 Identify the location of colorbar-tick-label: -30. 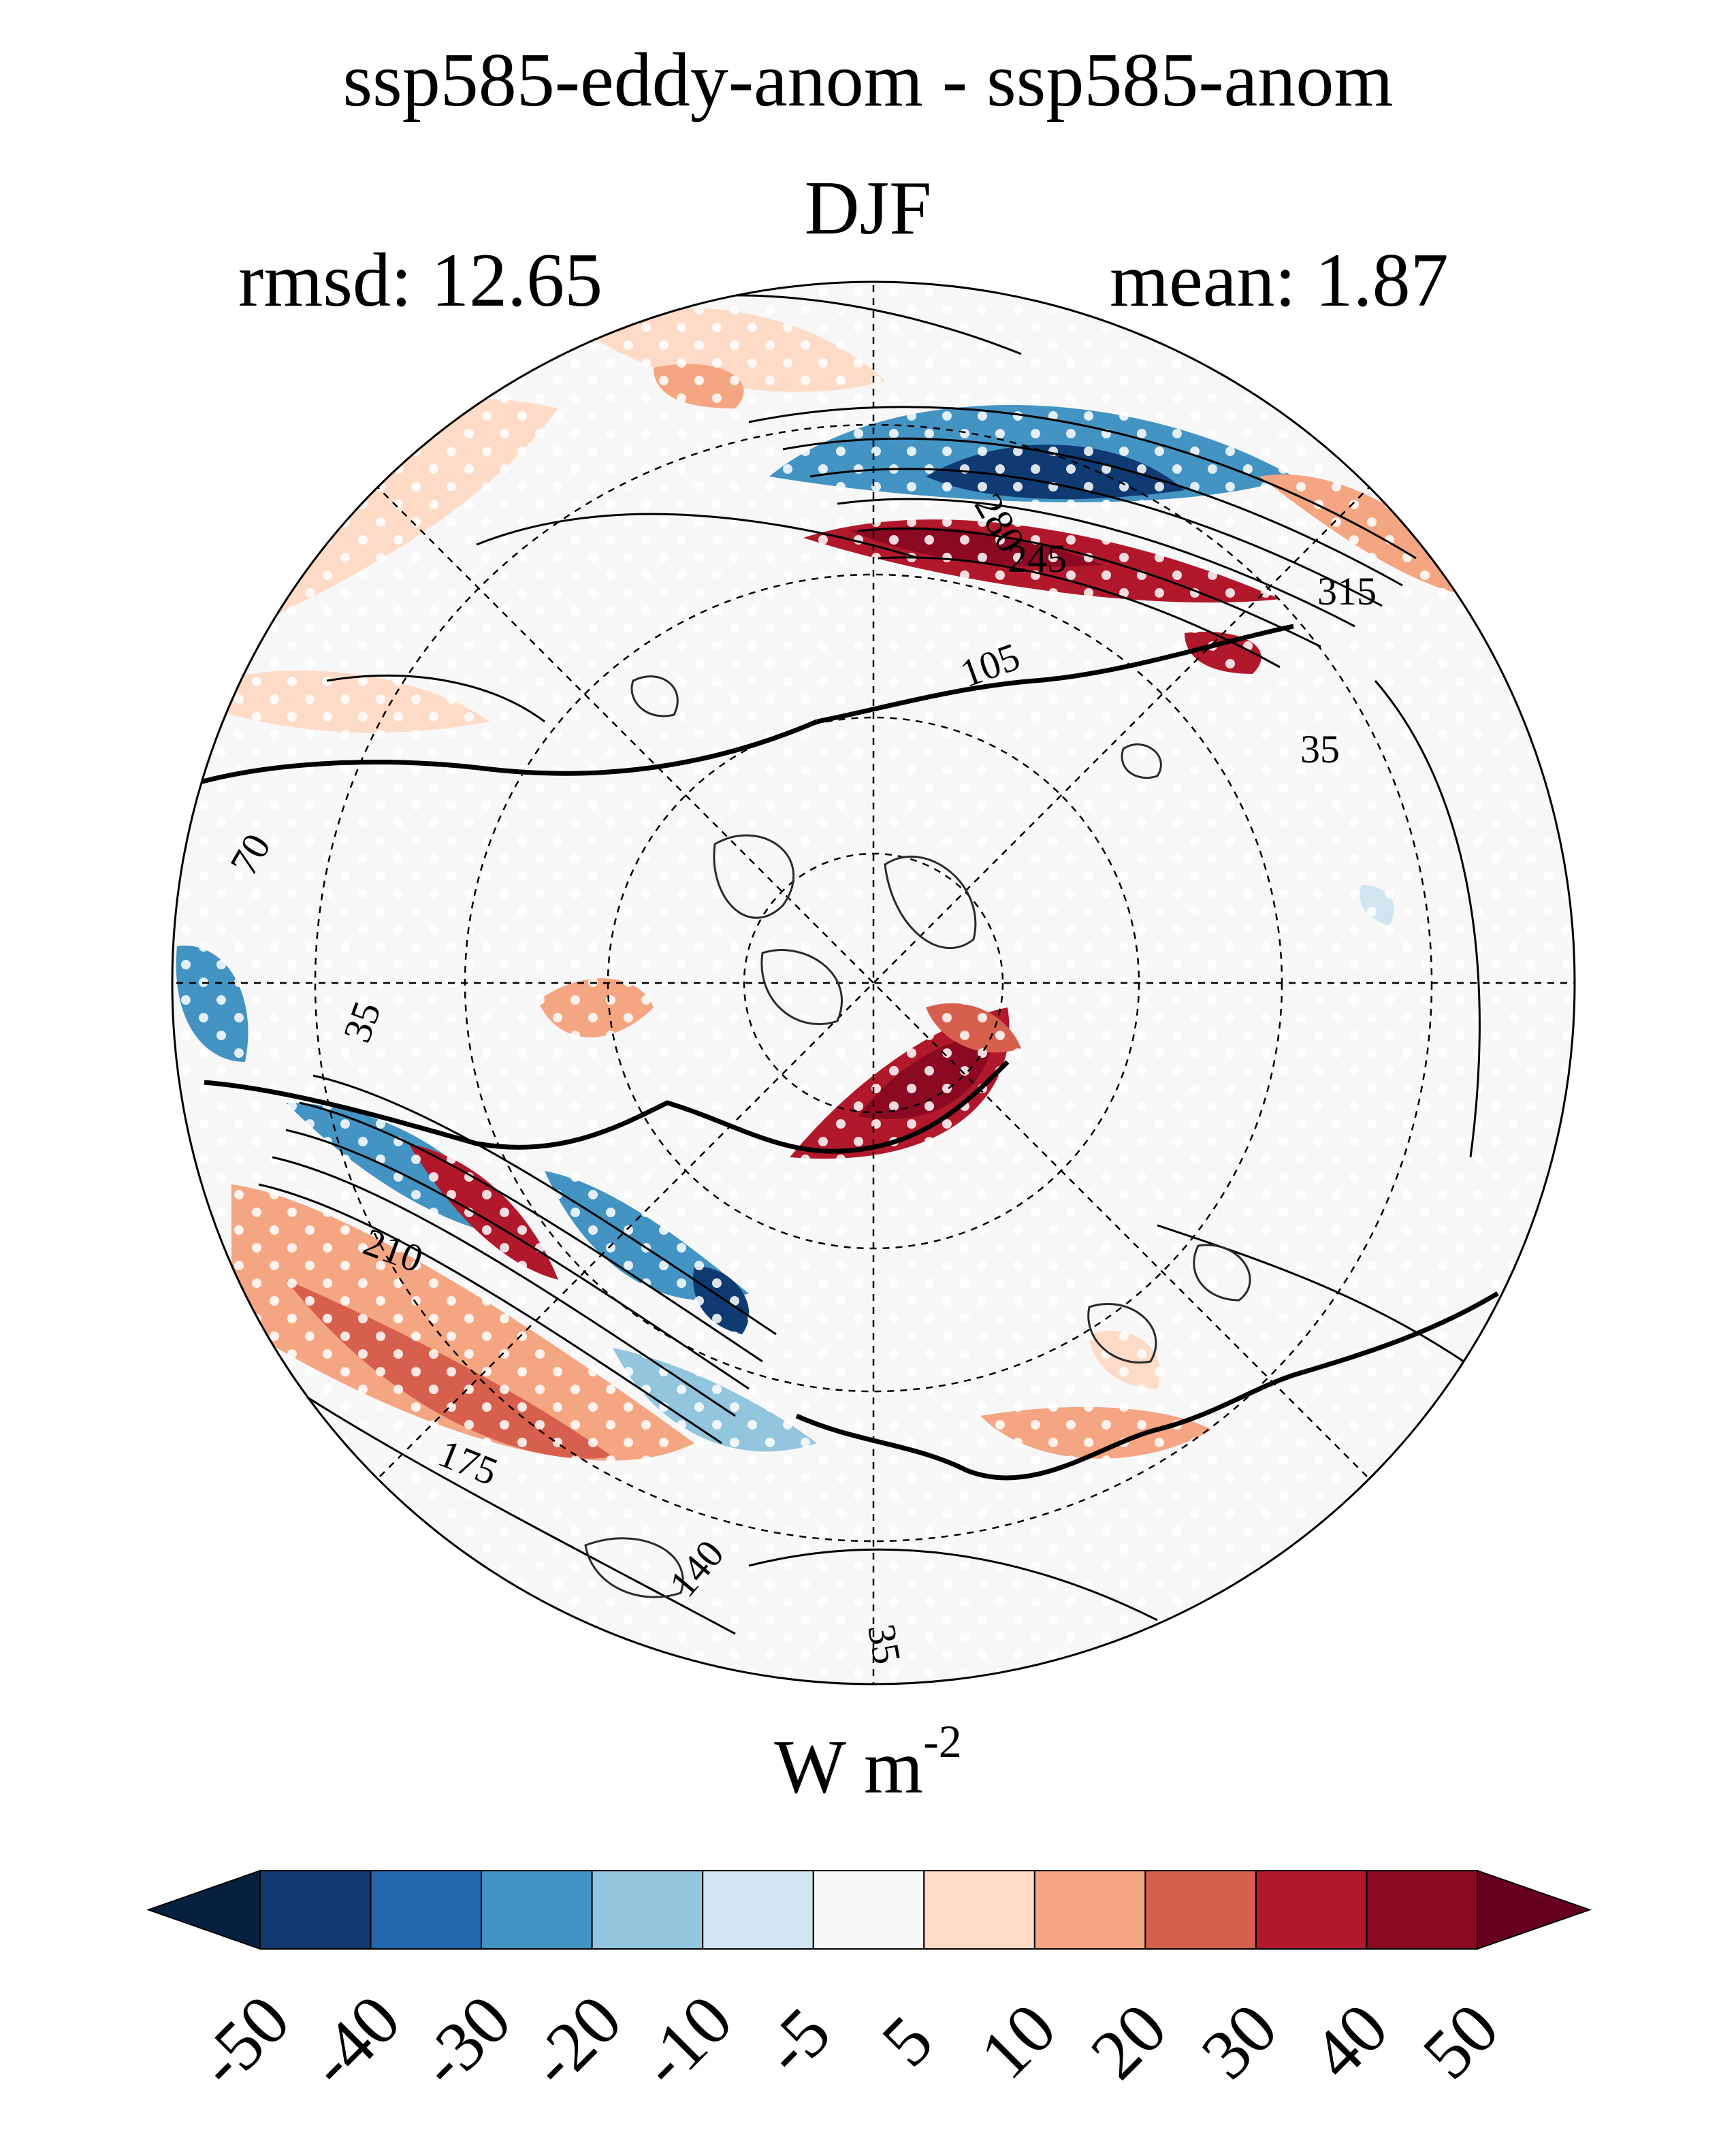
(465, 2041).